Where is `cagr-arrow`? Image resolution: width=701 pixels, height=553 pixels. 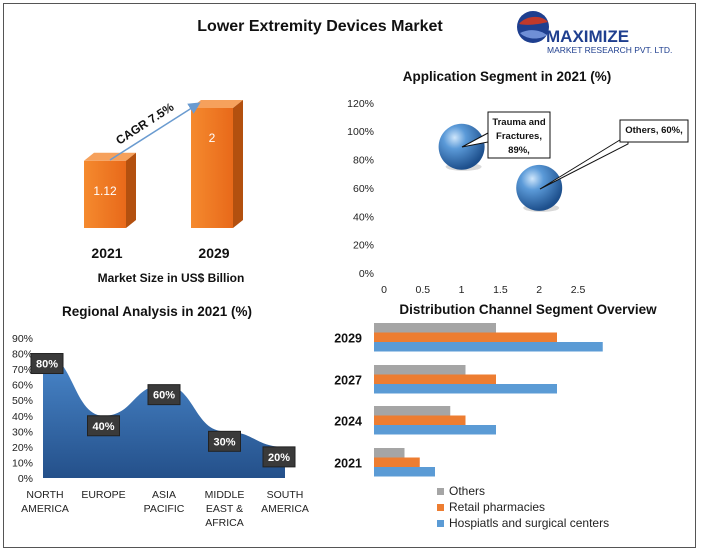 cagr-arrow is located at coordinates (155, 131).